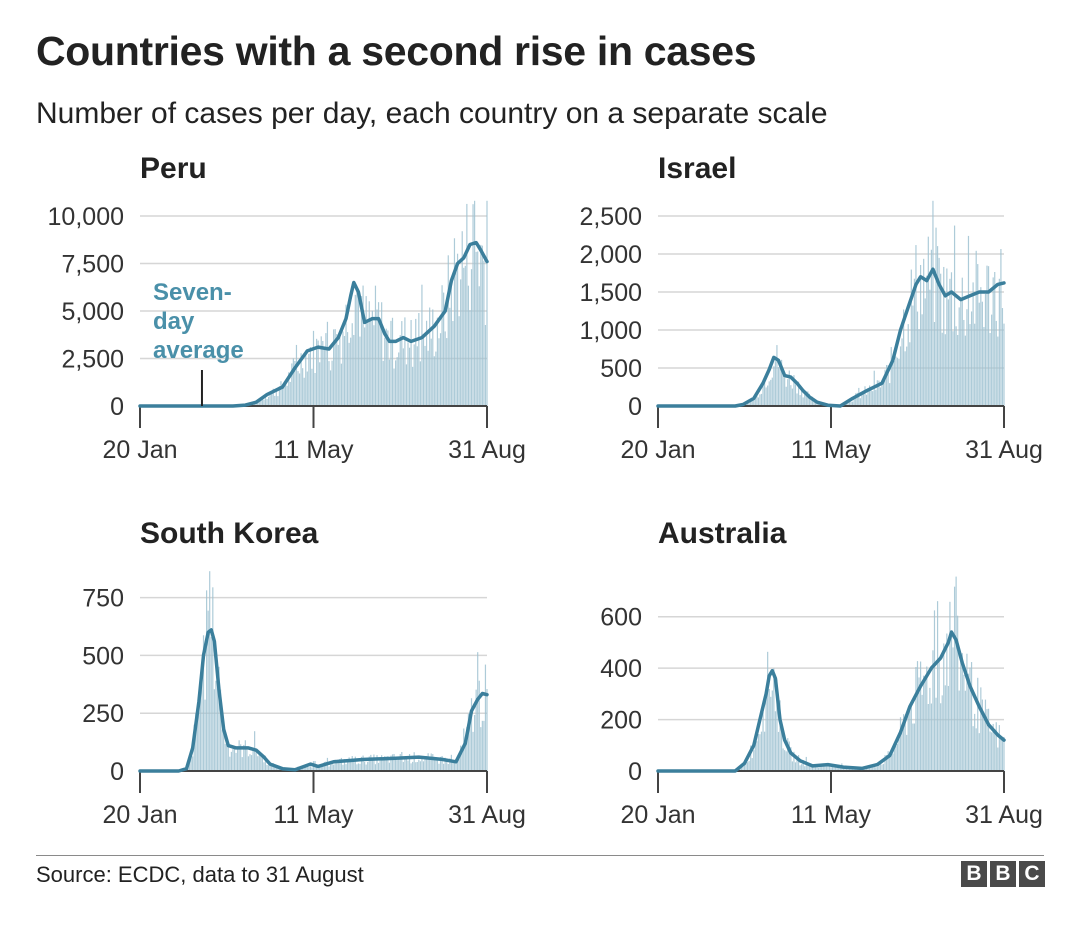 This screenshot has width=1080, height=928. What do you see at coordinates (610, 217) in the screenshot?
I see `y-tick-label: 2,500` at bounding box center [610, 217].